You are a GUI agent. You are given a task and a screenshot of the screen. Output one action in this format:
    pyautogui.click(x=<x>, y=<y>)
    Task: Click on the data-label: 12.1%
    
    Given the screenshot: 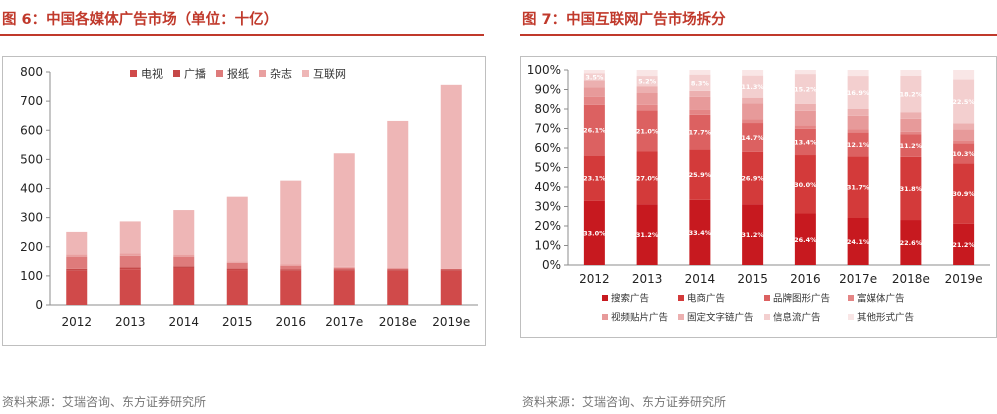 What is the action you would take?
    pyautogui.click(x=858, y=145)
    